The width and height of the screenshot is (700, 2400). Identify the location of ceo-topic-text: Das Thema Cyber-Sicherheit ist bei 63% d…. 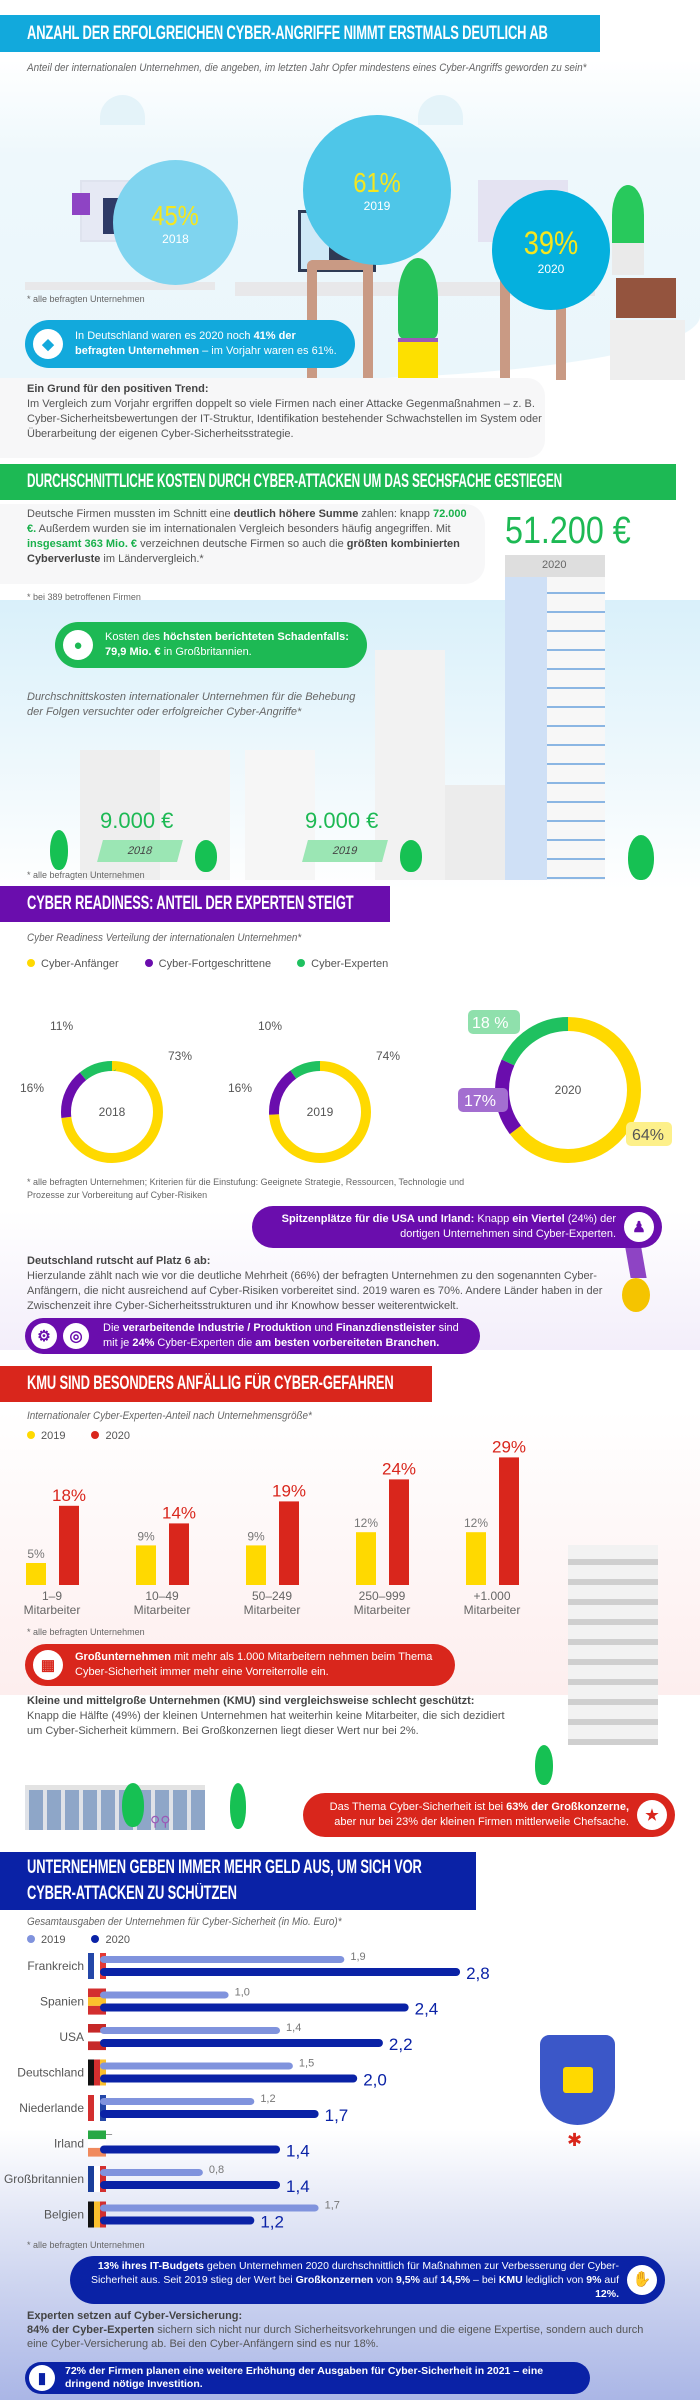
(473, 1815).